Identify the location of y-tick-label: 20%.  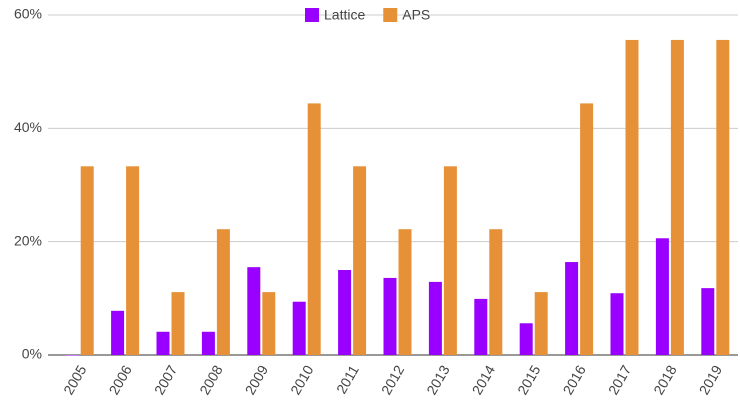
(28, 240).